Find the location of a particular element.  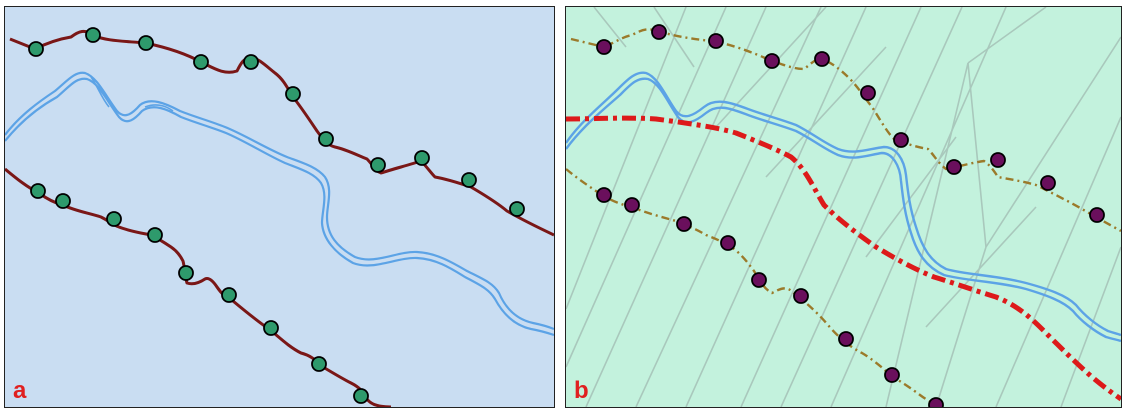

panel-b-label: b is located at coordinates (581, 390).